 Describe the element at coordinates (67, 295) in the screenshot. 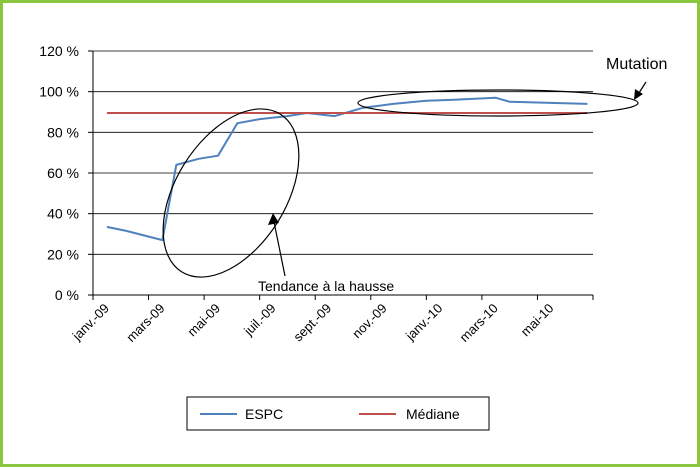

I see `y-tick-label: 0 %` at that location.